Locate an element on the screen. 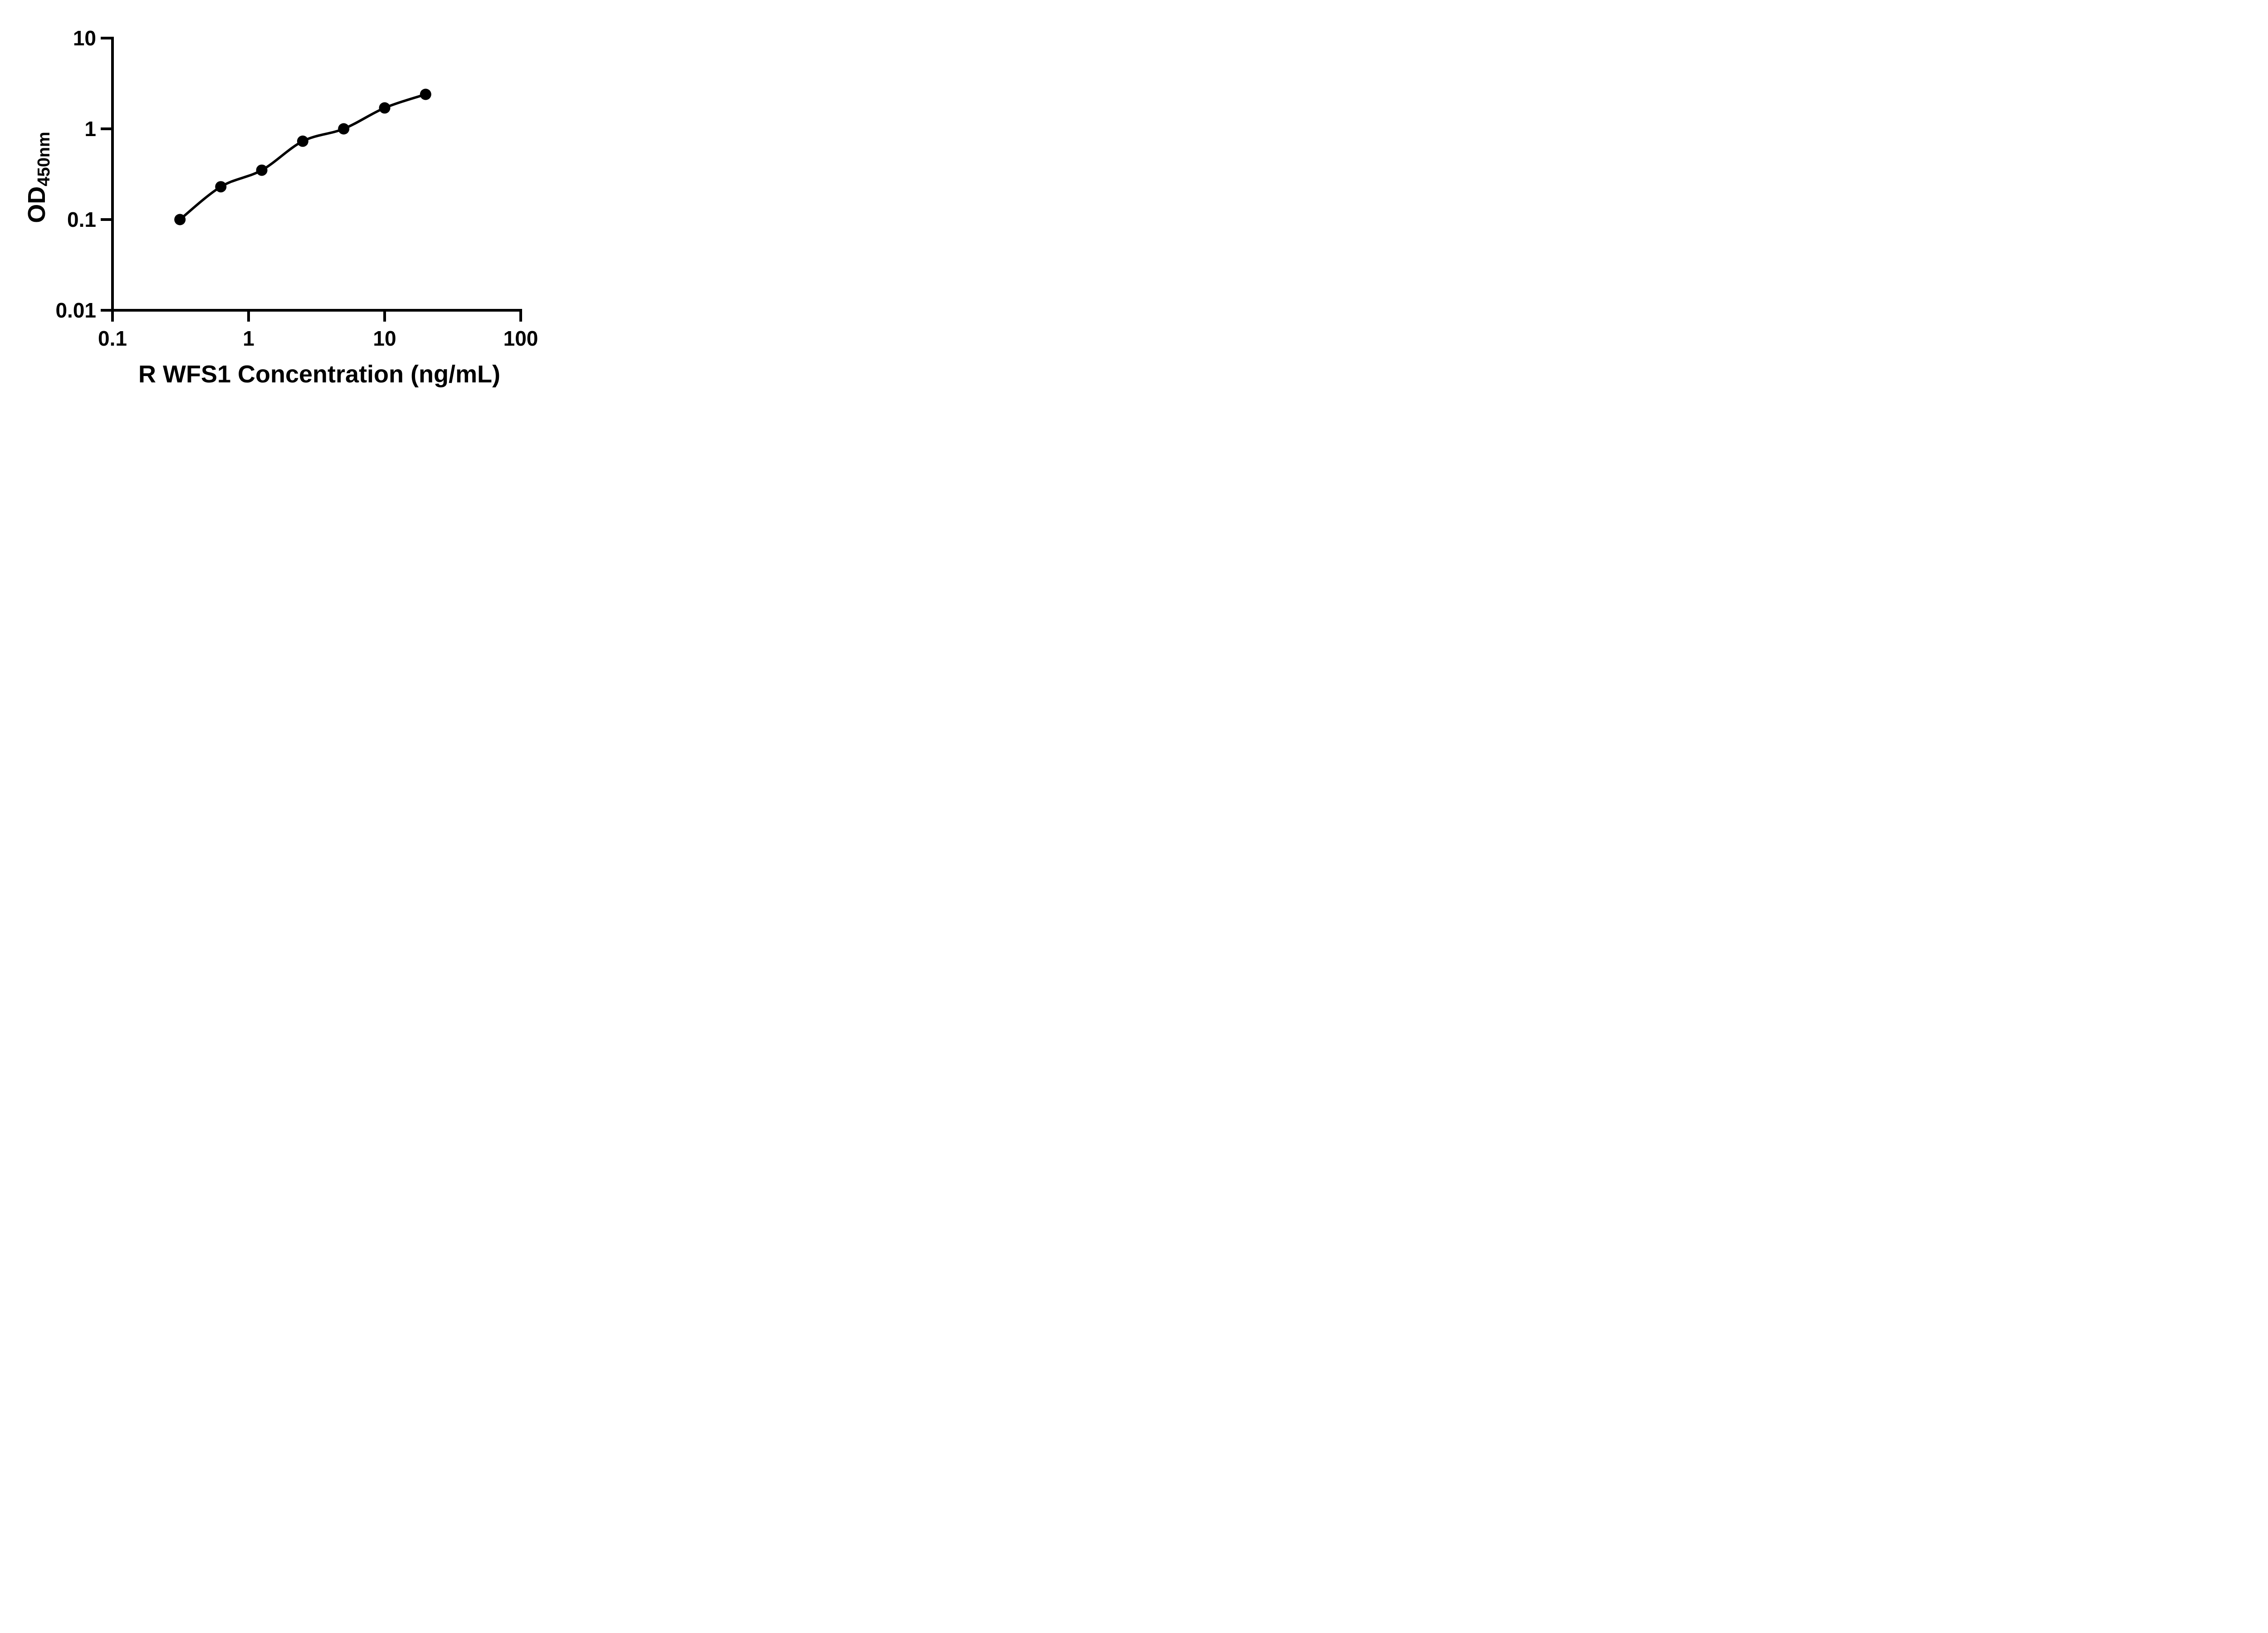 This screenshot has height=1633, width=2268. x-tick-label-0.1: 0.1 is located at coordinates (113, 338).